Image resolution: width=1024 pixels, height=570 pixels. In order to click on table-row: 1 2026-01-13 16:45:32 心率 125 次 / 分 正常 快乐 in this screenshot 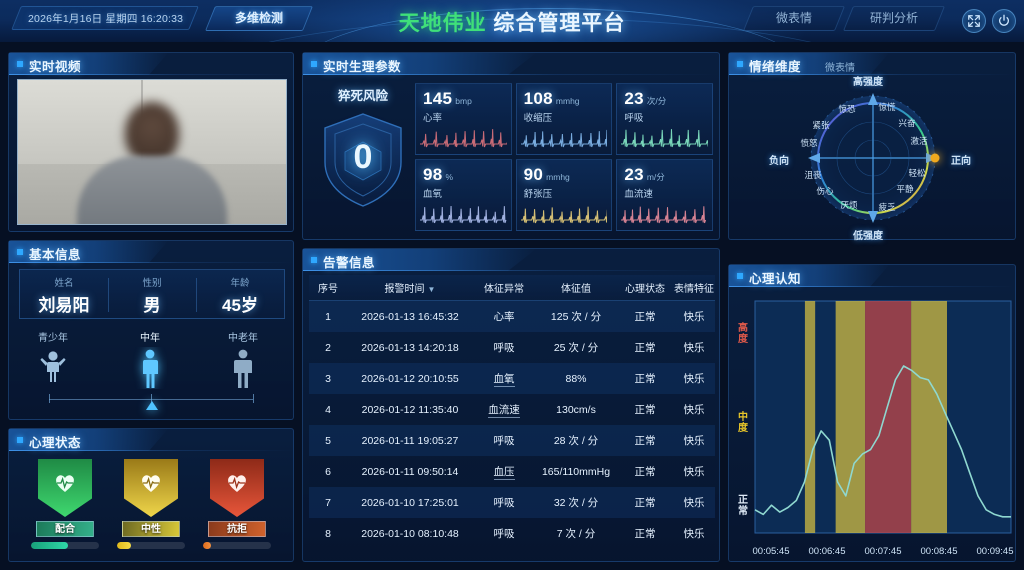, I will do `click(512, 316)`.